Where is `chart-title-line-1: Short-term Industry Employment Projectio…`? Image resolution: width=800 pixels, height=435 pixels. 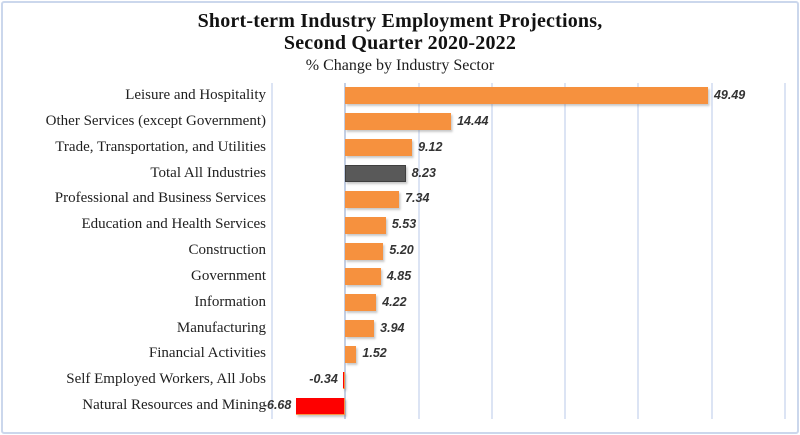
chart-title-line-1: Short-term Industry Employment Projectio… is located at coordinates (400, 21).